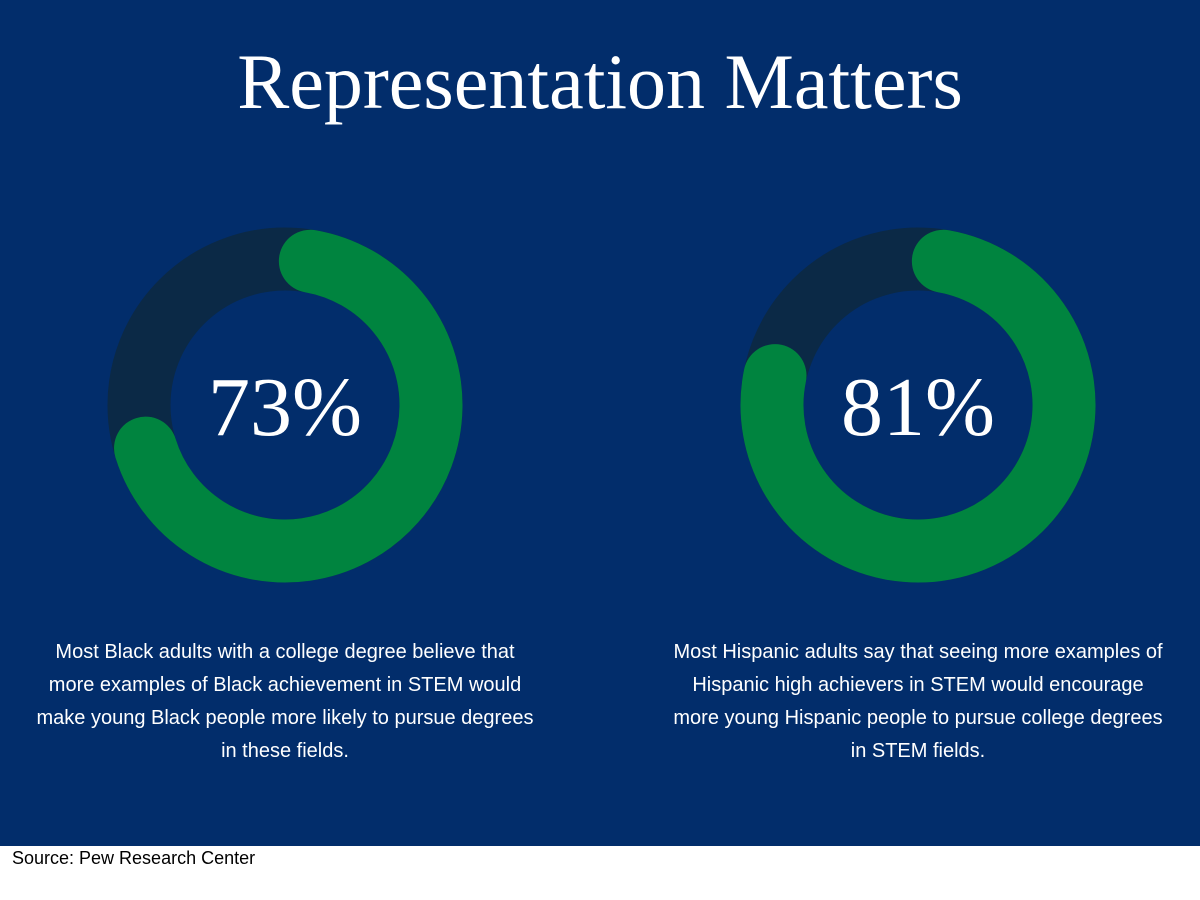  I want to click on center-label: 81%, so click(918, 407).